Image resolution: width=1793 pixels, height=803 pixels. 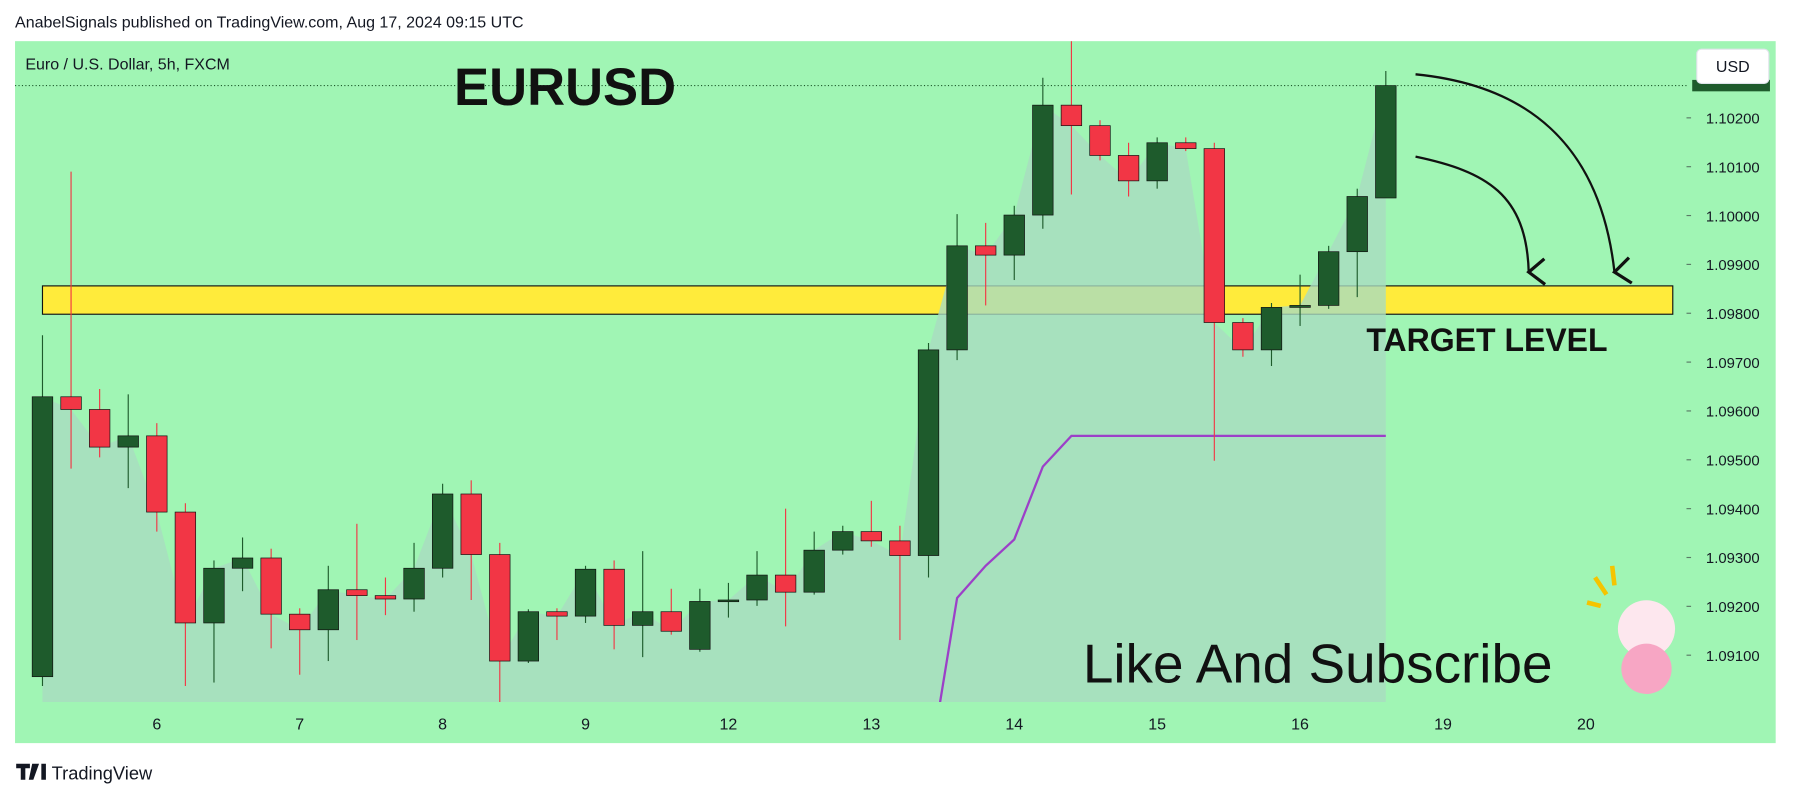 What do you see at coordinates (442, 724) in the screenshot?
I see `x-tick-label: 8` at bounding box center [442, 724].